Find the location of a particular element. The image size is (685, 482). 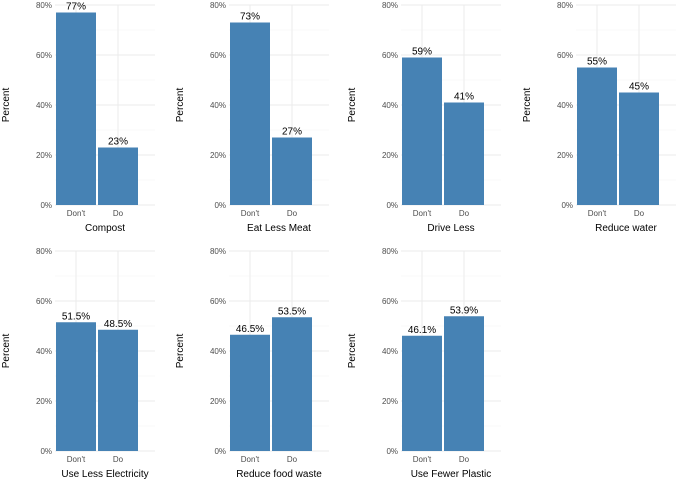

data-label: 41% is located at coordinates (464, 97).